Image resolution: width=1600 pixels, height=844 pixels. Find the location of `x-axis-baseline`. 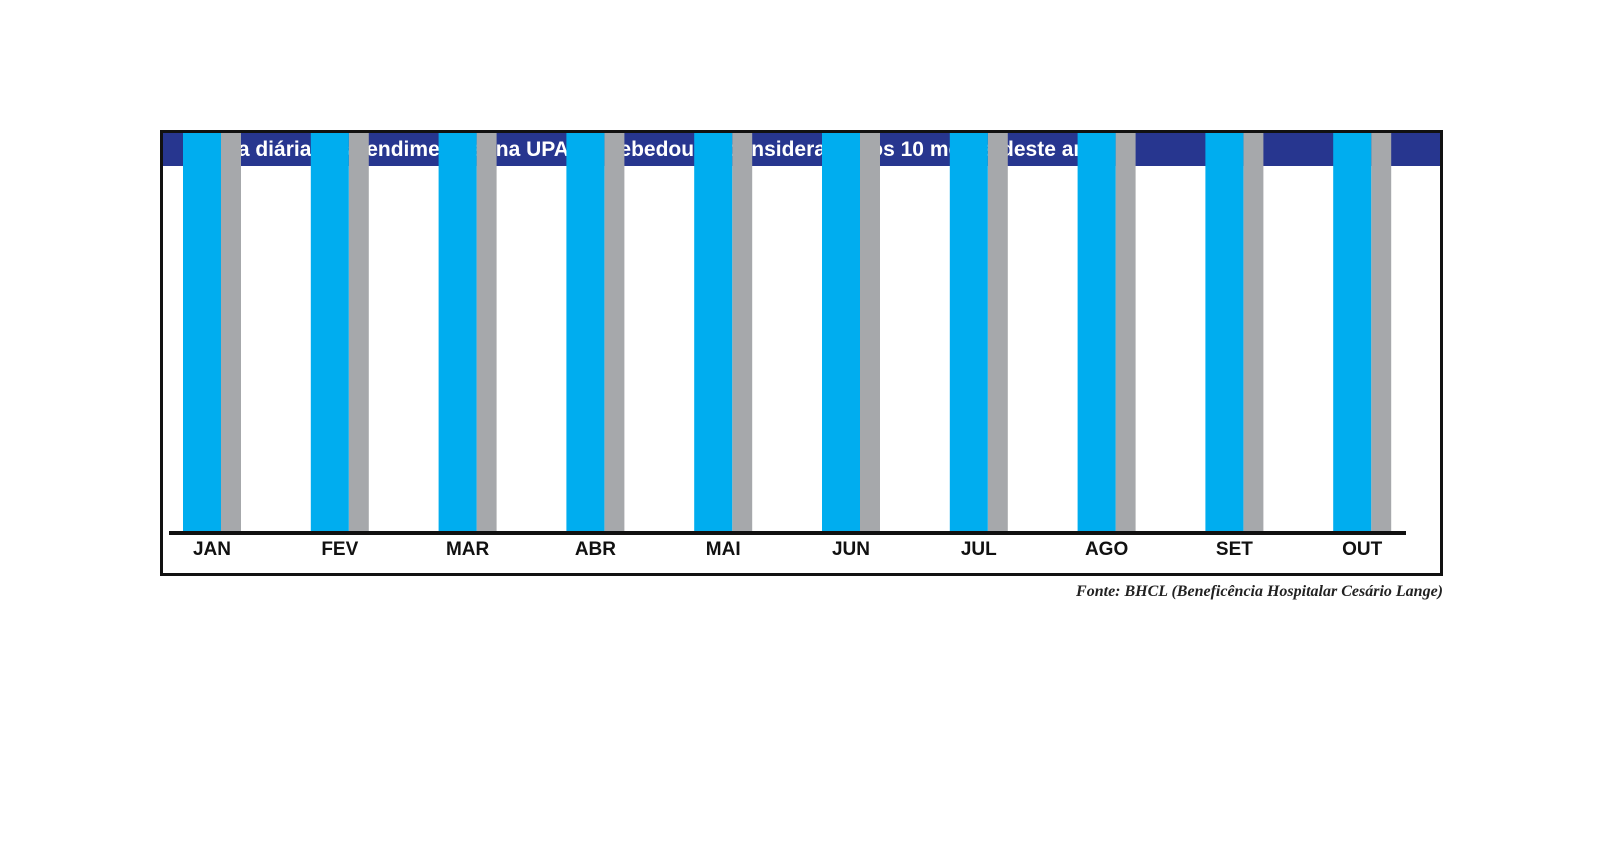

x-axis-baseline is located at coordinates (787, 533).